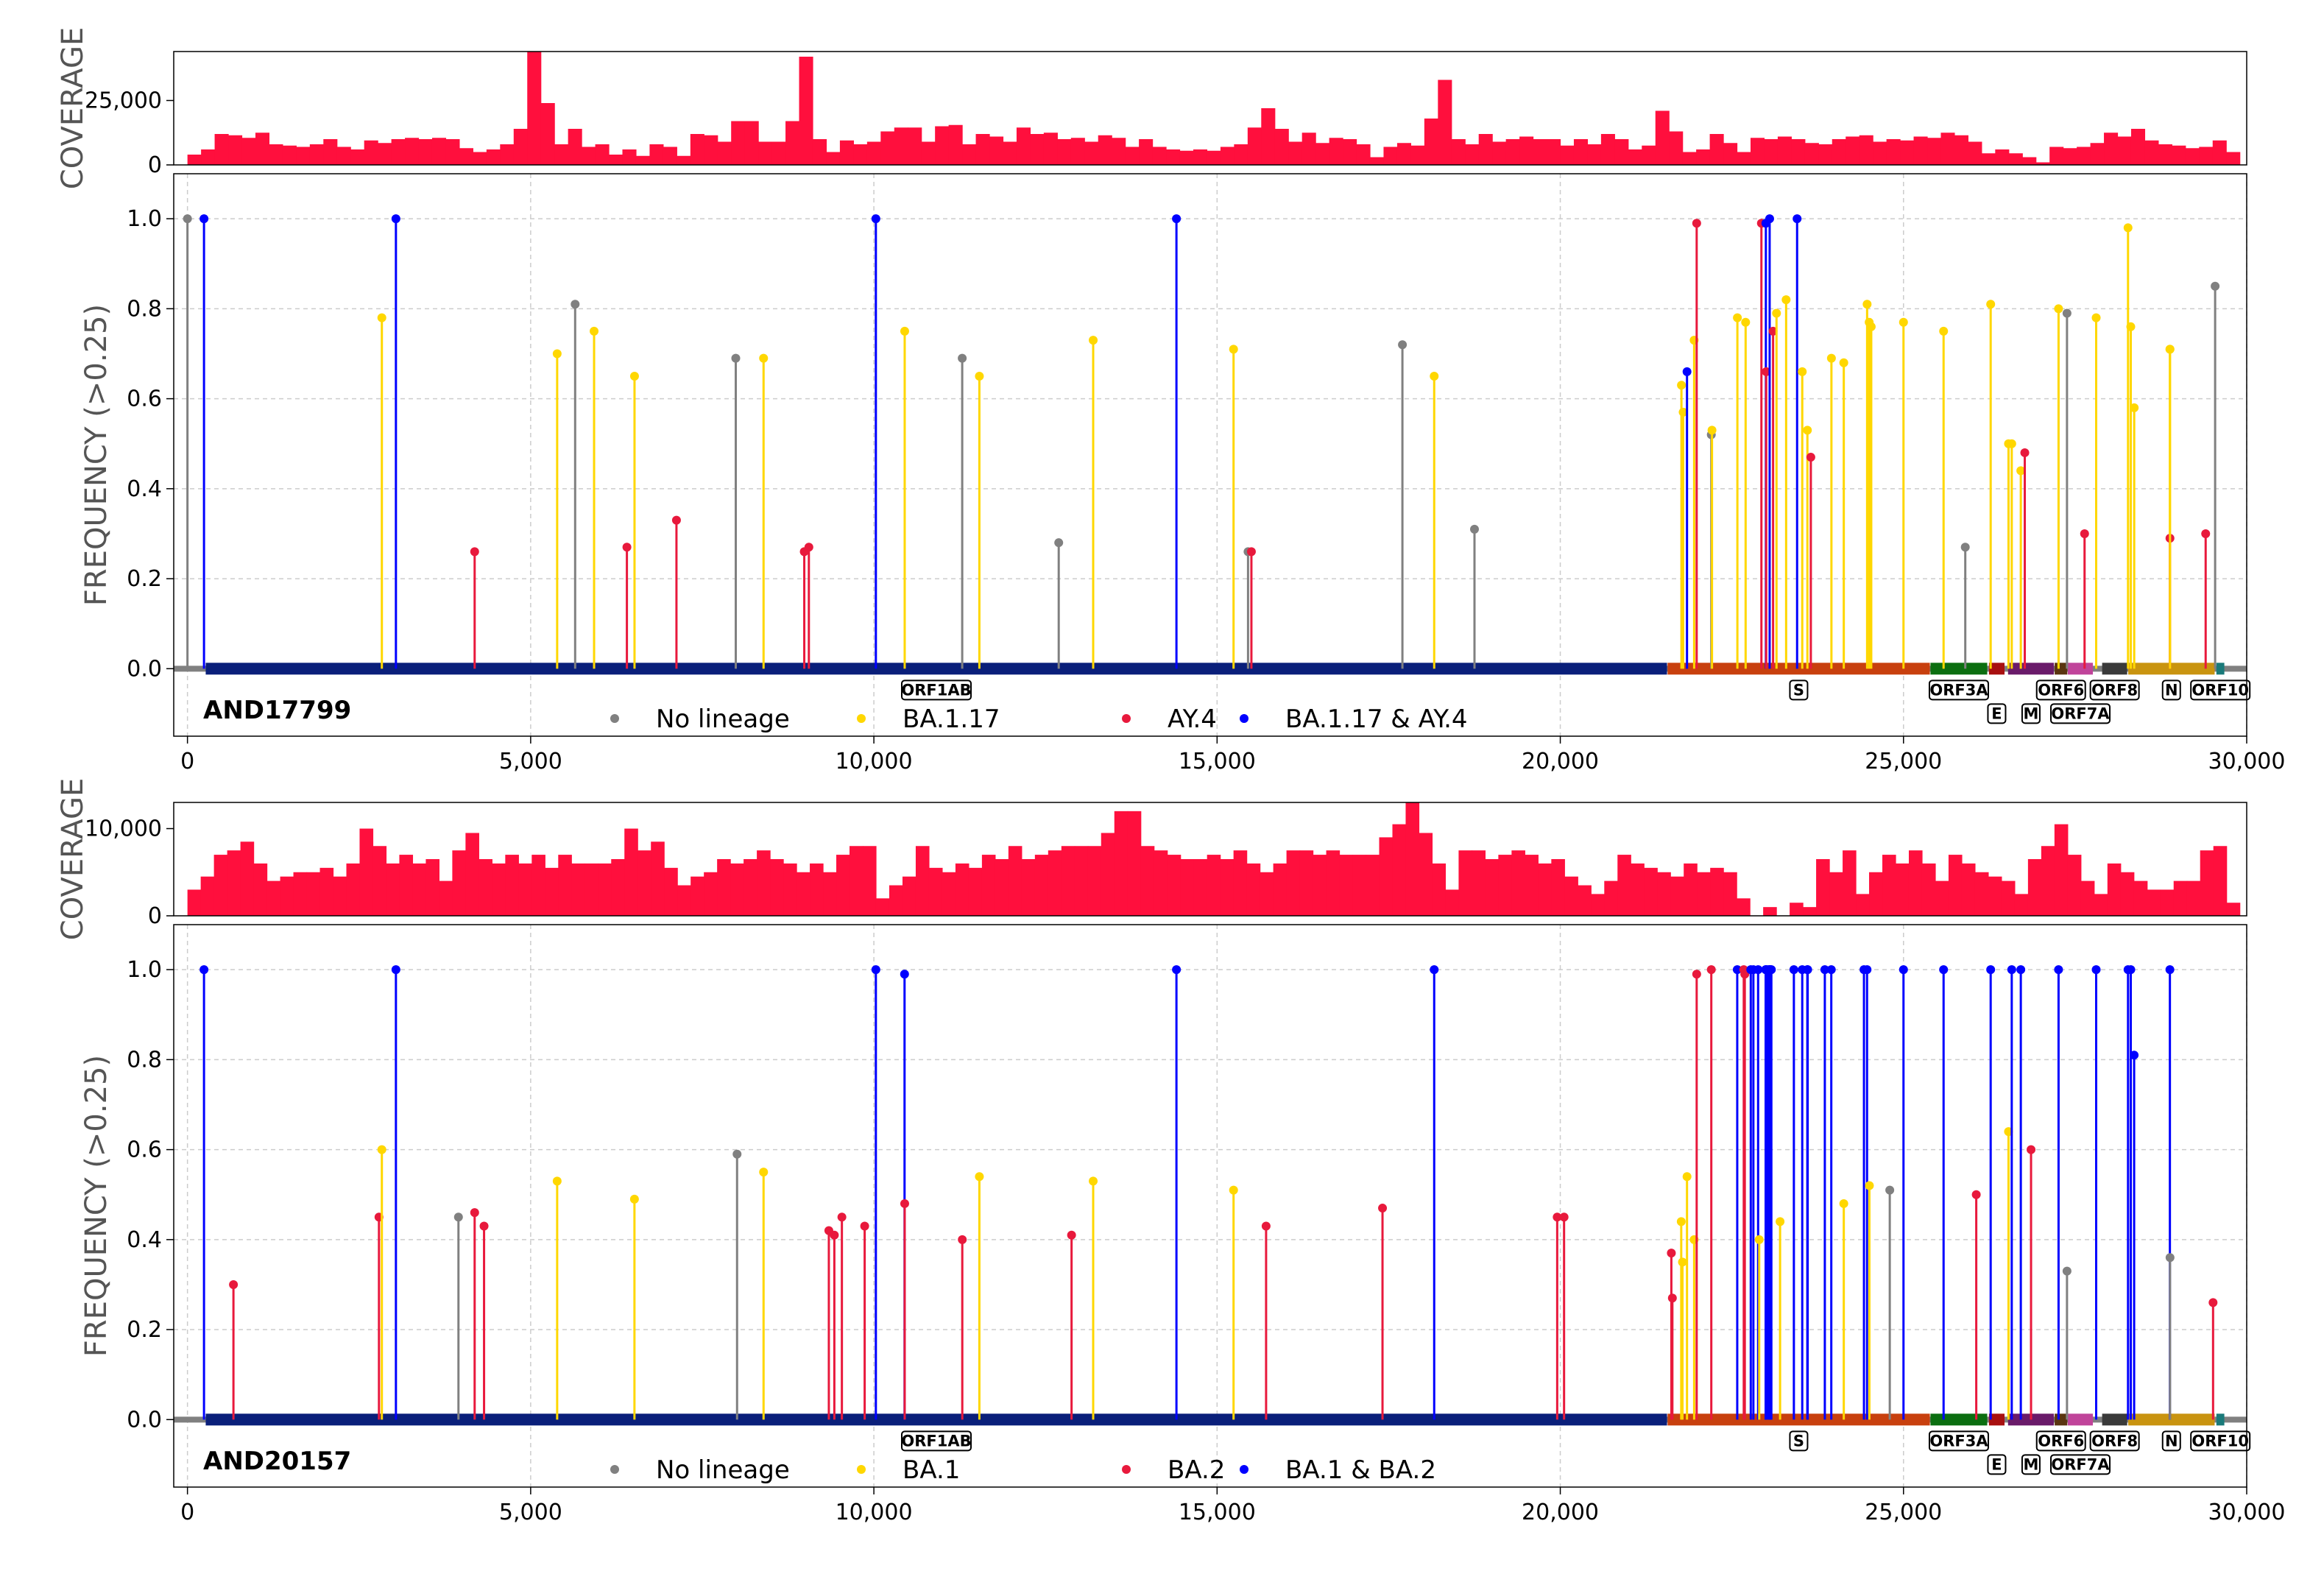  I want to click on gene-orf3a, so click(1959, 1419).